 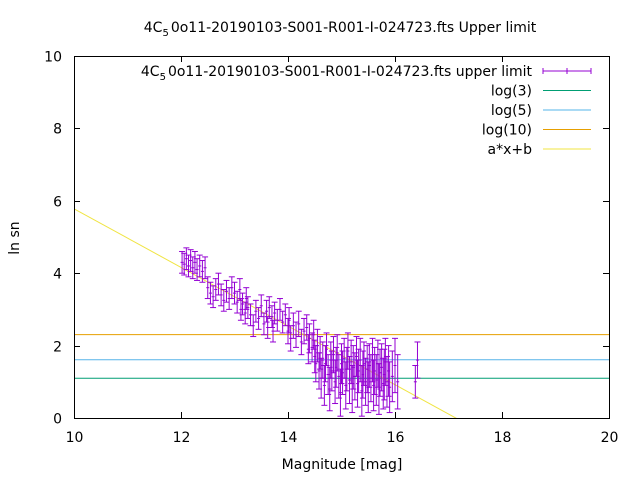 What do you see at coordinates (396, 438) in the screenshot?
I see `x-tick-label: 16` at bounding box center [396, 438].